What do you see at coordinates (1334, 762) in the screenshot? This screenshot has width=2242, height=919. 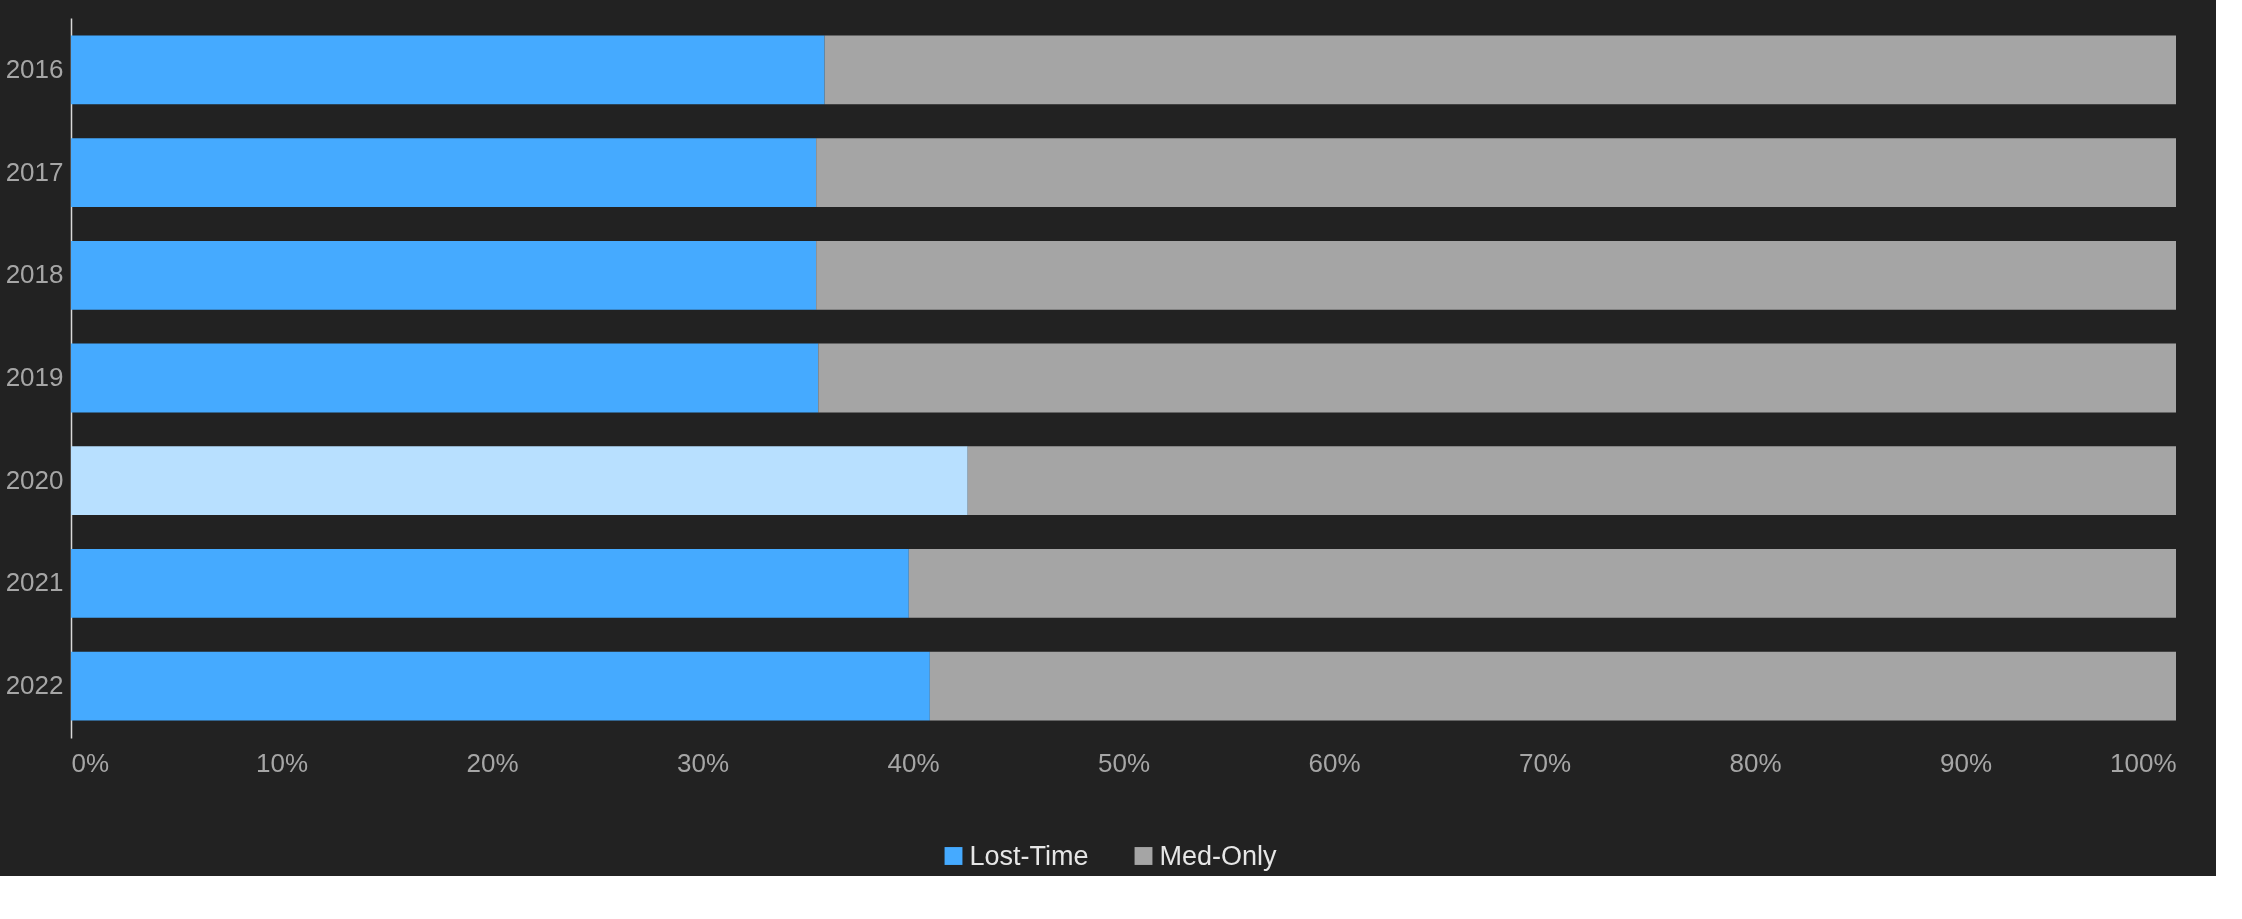 I see `x-tick-label: 60%` at bounding box center [1334, 762].